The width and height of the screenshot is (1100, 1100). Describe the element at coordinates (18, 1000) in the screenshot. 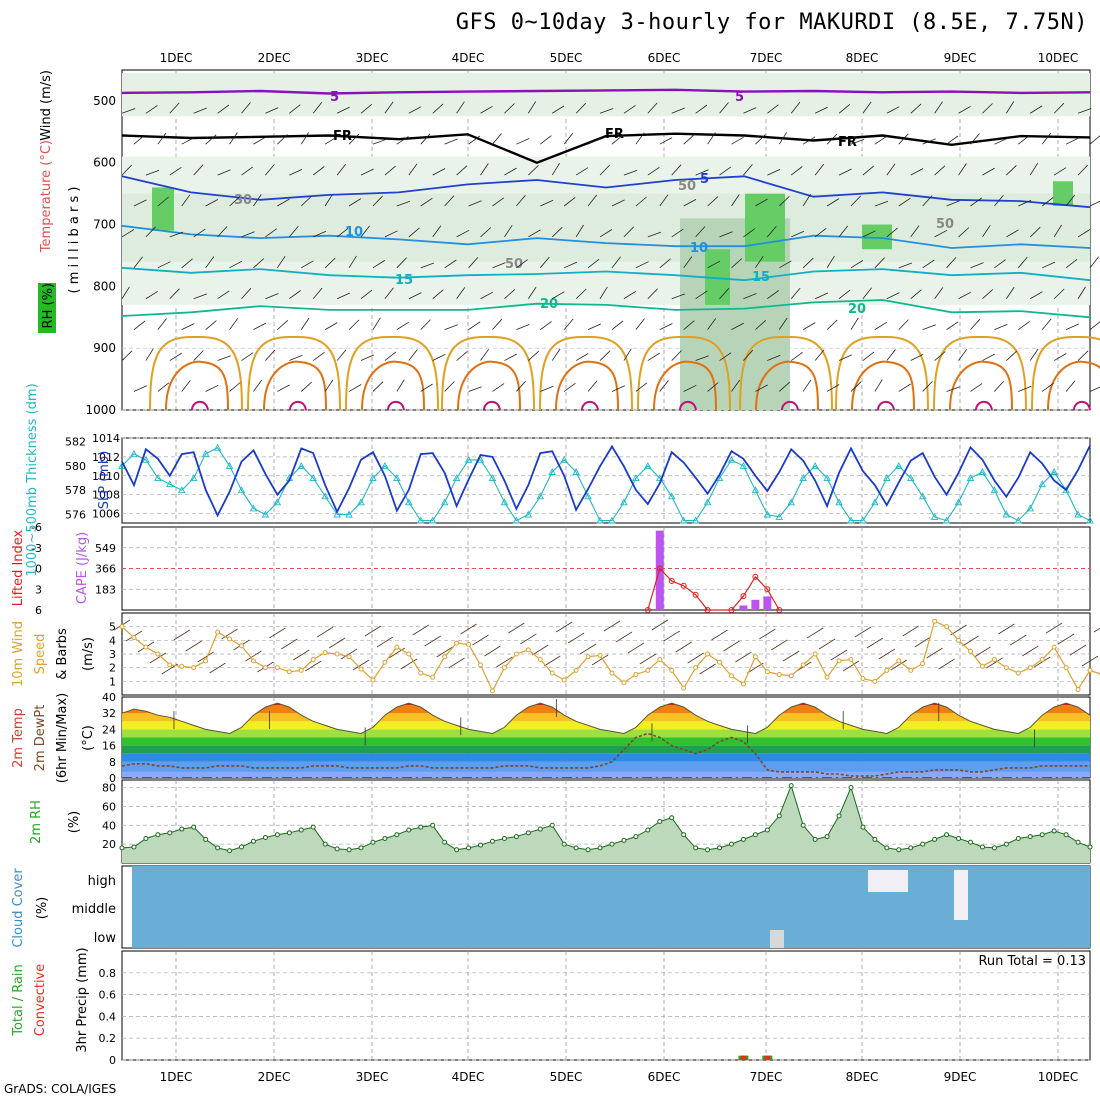

I see `axis-label-precip-total: Total / Rain` at that location.